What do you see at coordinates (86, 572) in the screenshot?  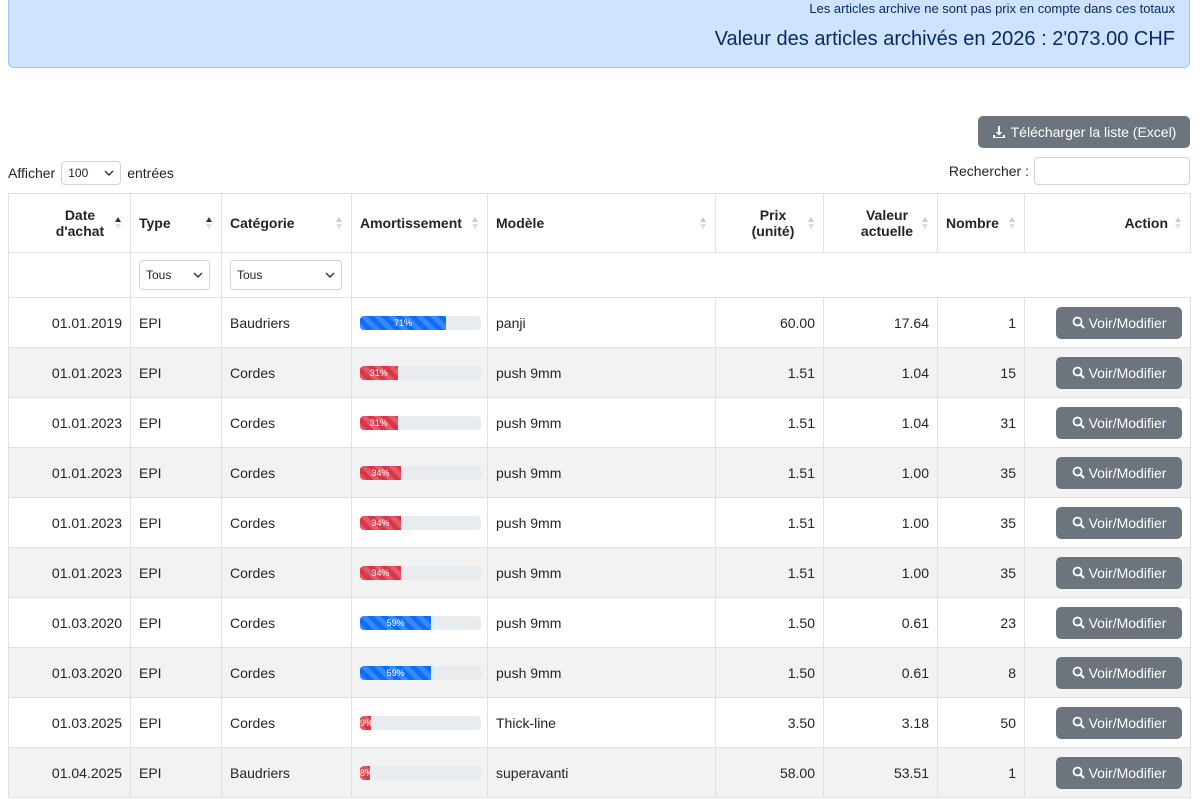 I see `cell-text: 01.01.2023` at bounding box center [86, 572].